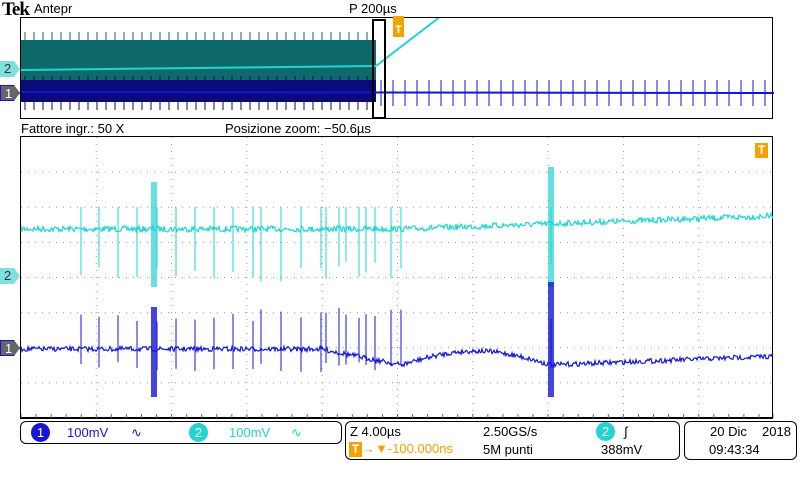 The width and height of the screenshot is (800, 480). Describe the element at coordinates (198, 432) in the screenshot. I see `channel-2-badge: 2` at that location.